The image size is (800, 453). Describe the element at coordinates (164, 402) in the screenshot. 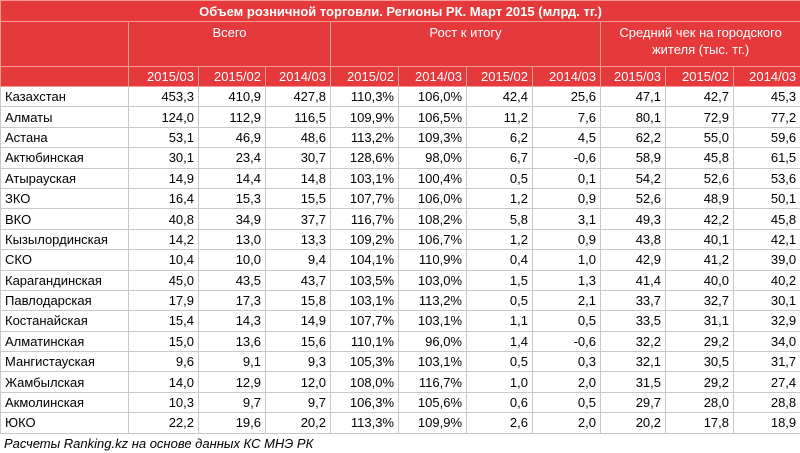

I see `cell-value: 10,3` at that location.